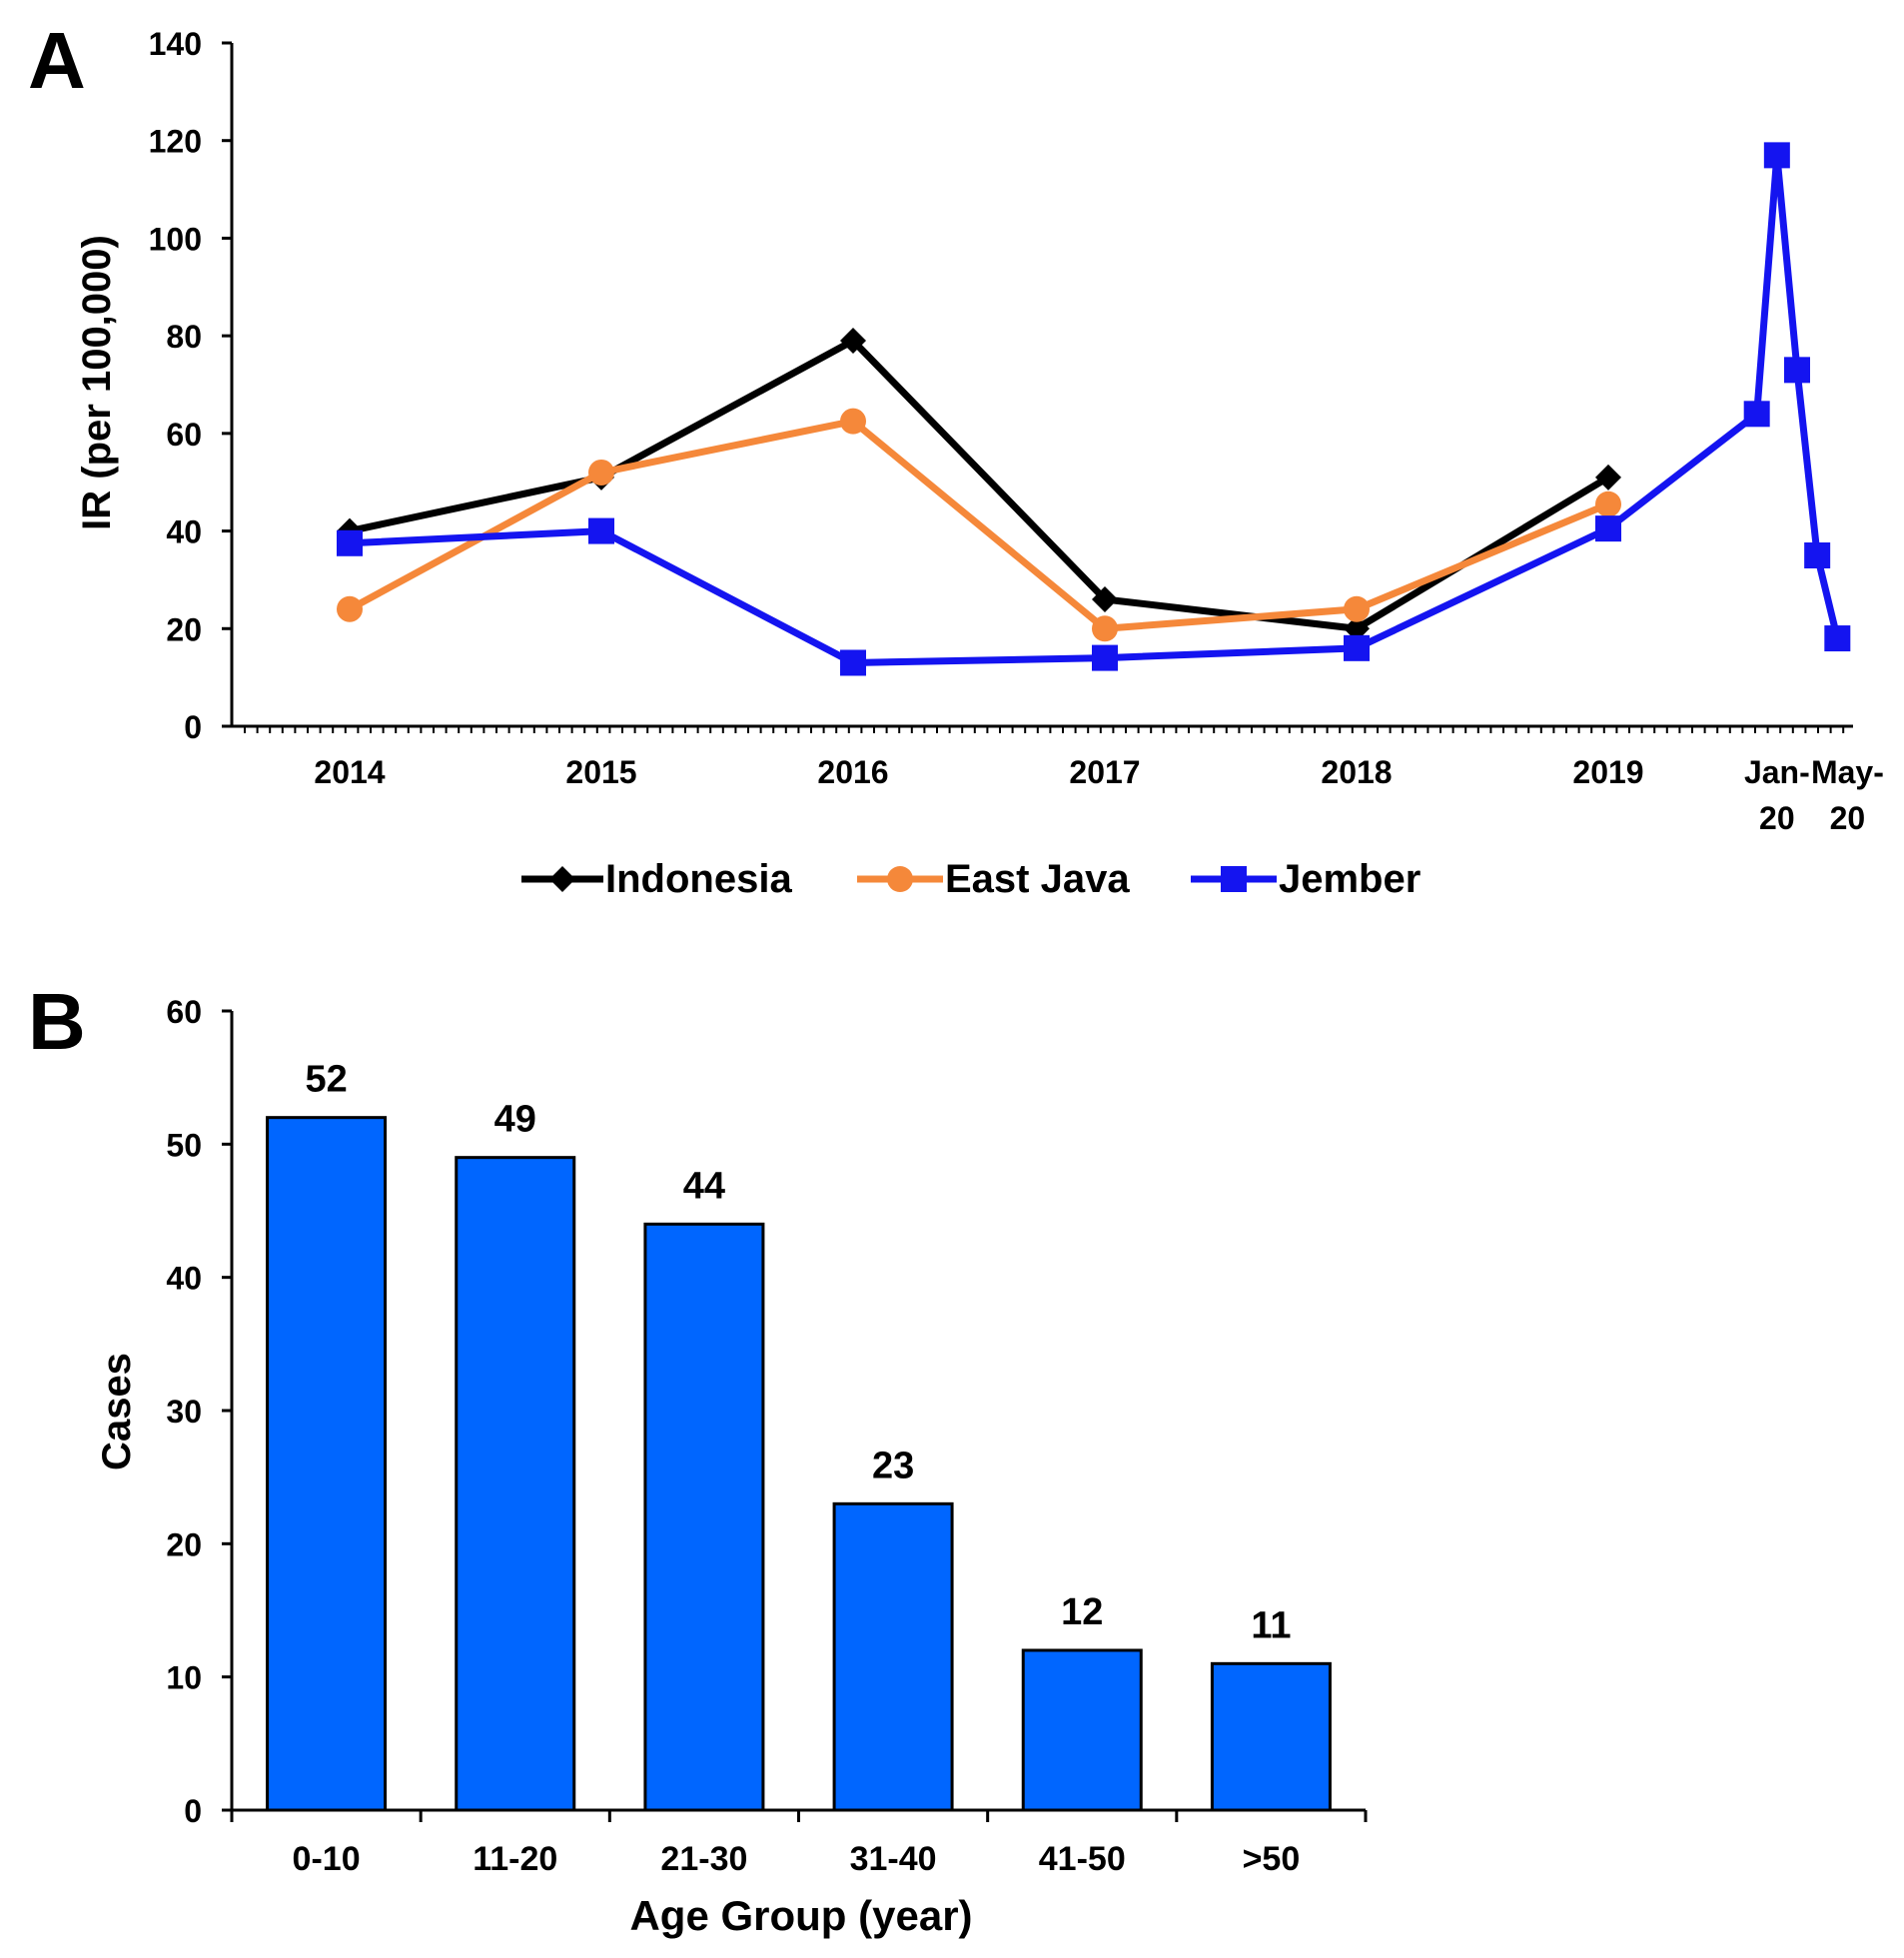 Image resolution: width=1904 pixels, height=1958 pixels. Describe the element at coordinates (349, 772) in the screenshot. I see `a-x-tick-label: 2014` at that location.